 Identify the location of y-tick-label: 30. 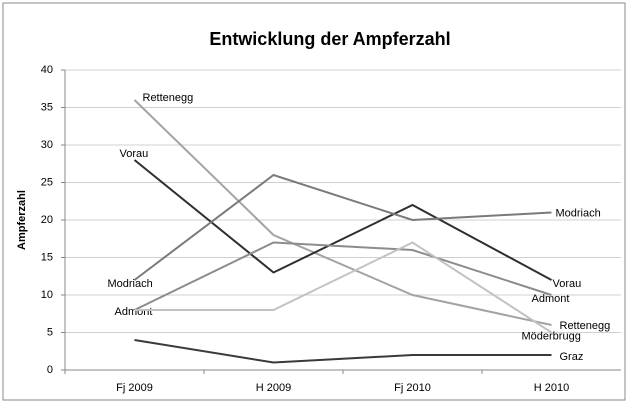
(47, 145).